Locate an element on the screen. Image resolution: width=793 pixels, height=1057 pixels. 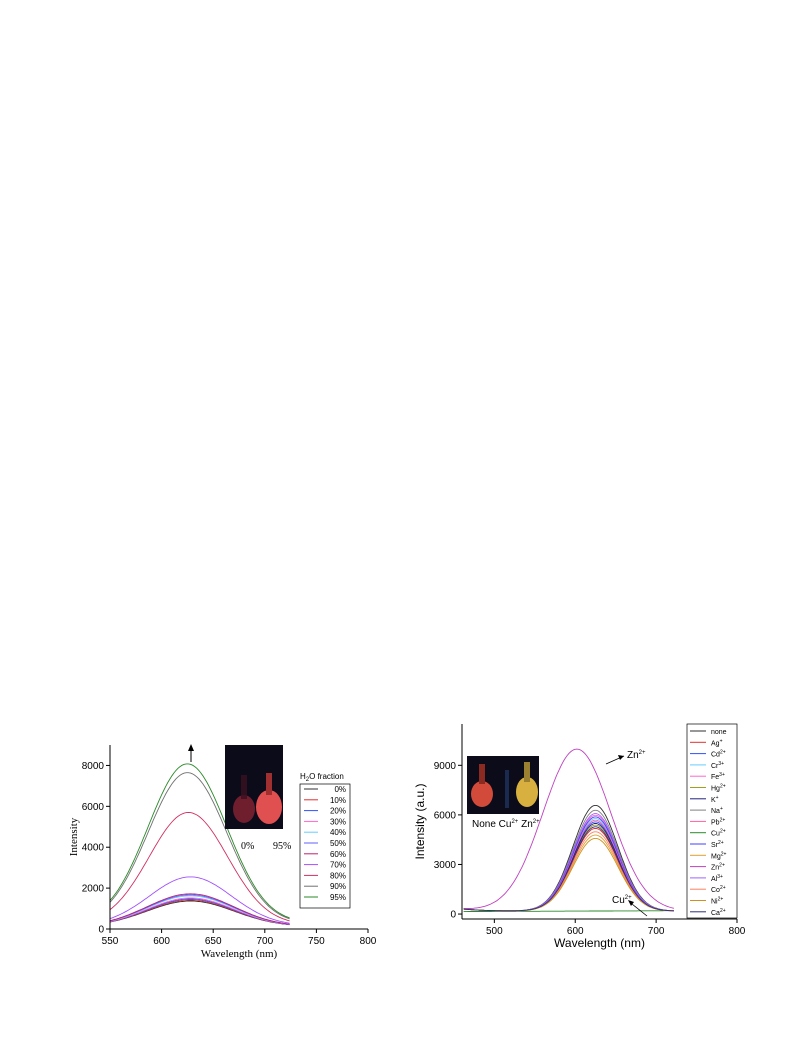
legend-entry: Fe3+ is located at coordinates (718, 776).